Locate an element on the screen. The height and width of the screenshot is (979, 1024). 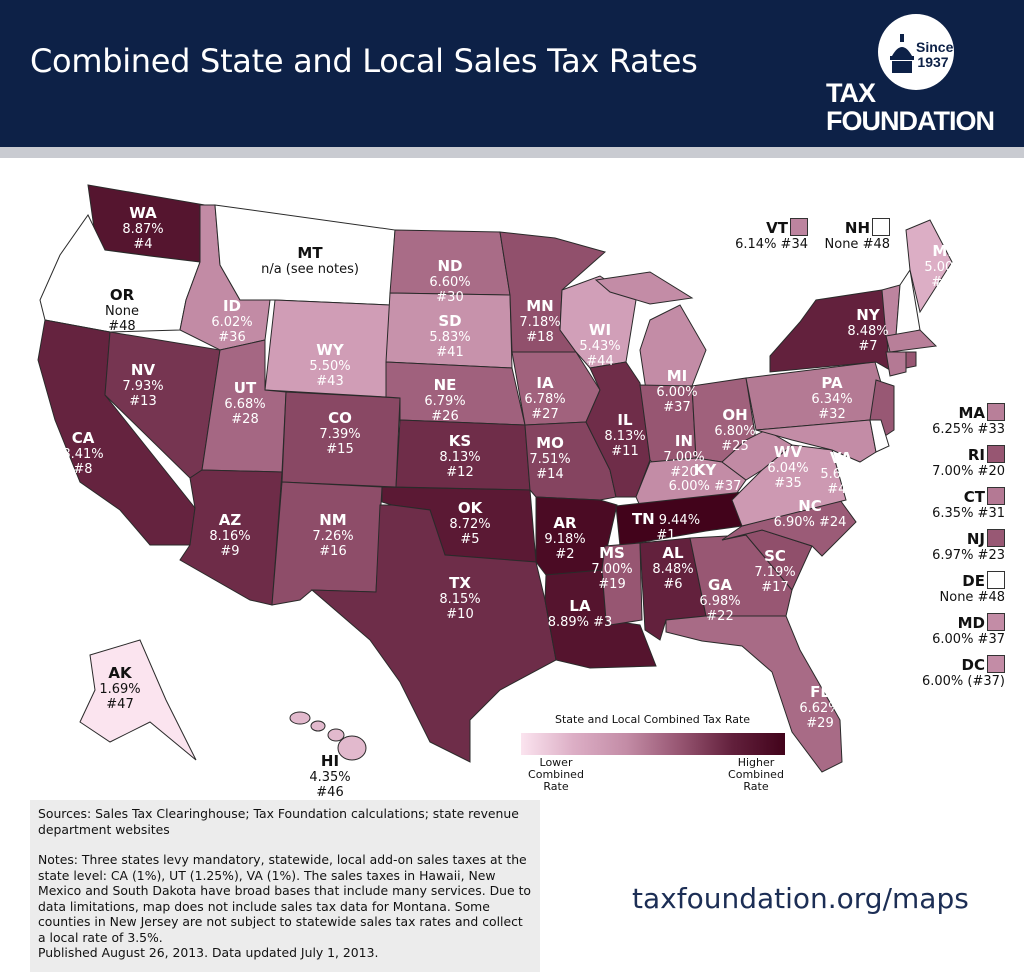
state-shape-mi is located at coordinates (644, 288).